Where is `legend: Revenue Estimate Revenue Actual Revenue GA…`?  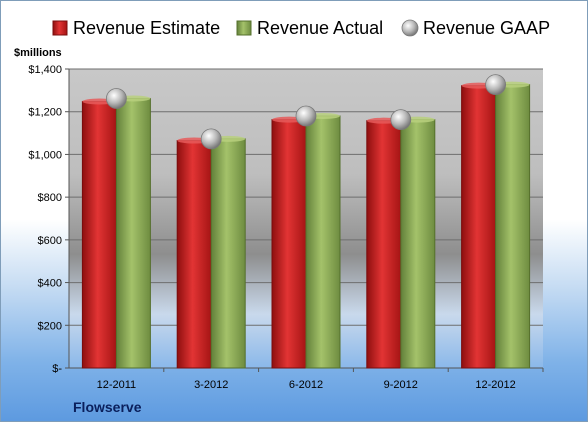
legend: Revenue Estimate Revenue Actual Revenue GA… is located at coordinates (301, 28).